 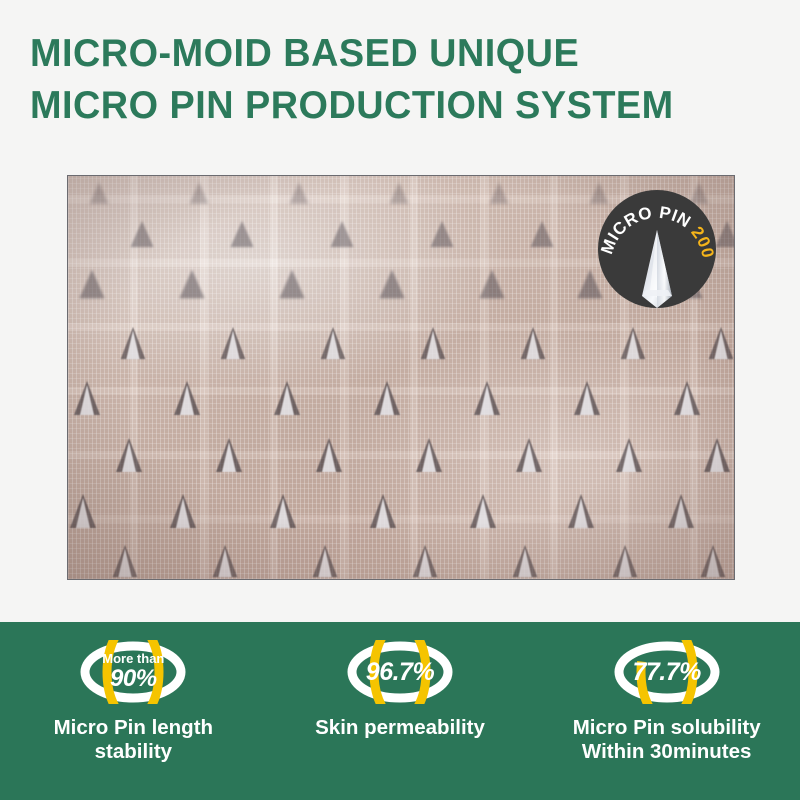 I want to click on stat-ring: 96.7%, so click(x=400, y=672).